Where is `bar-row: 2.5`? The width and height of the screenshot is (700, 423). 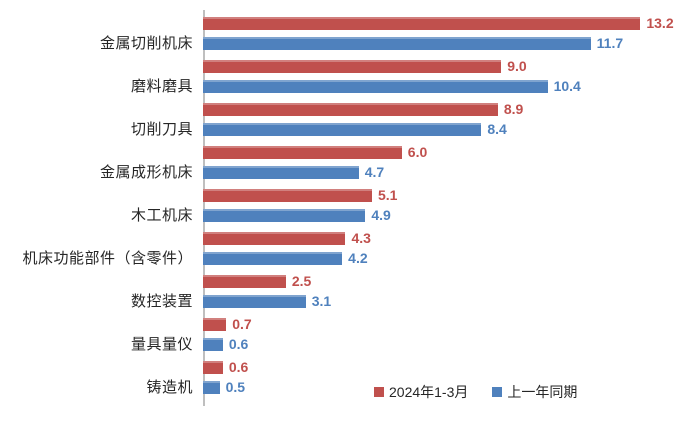
bar-row: 2.5 is located at coordinates (451, 281).